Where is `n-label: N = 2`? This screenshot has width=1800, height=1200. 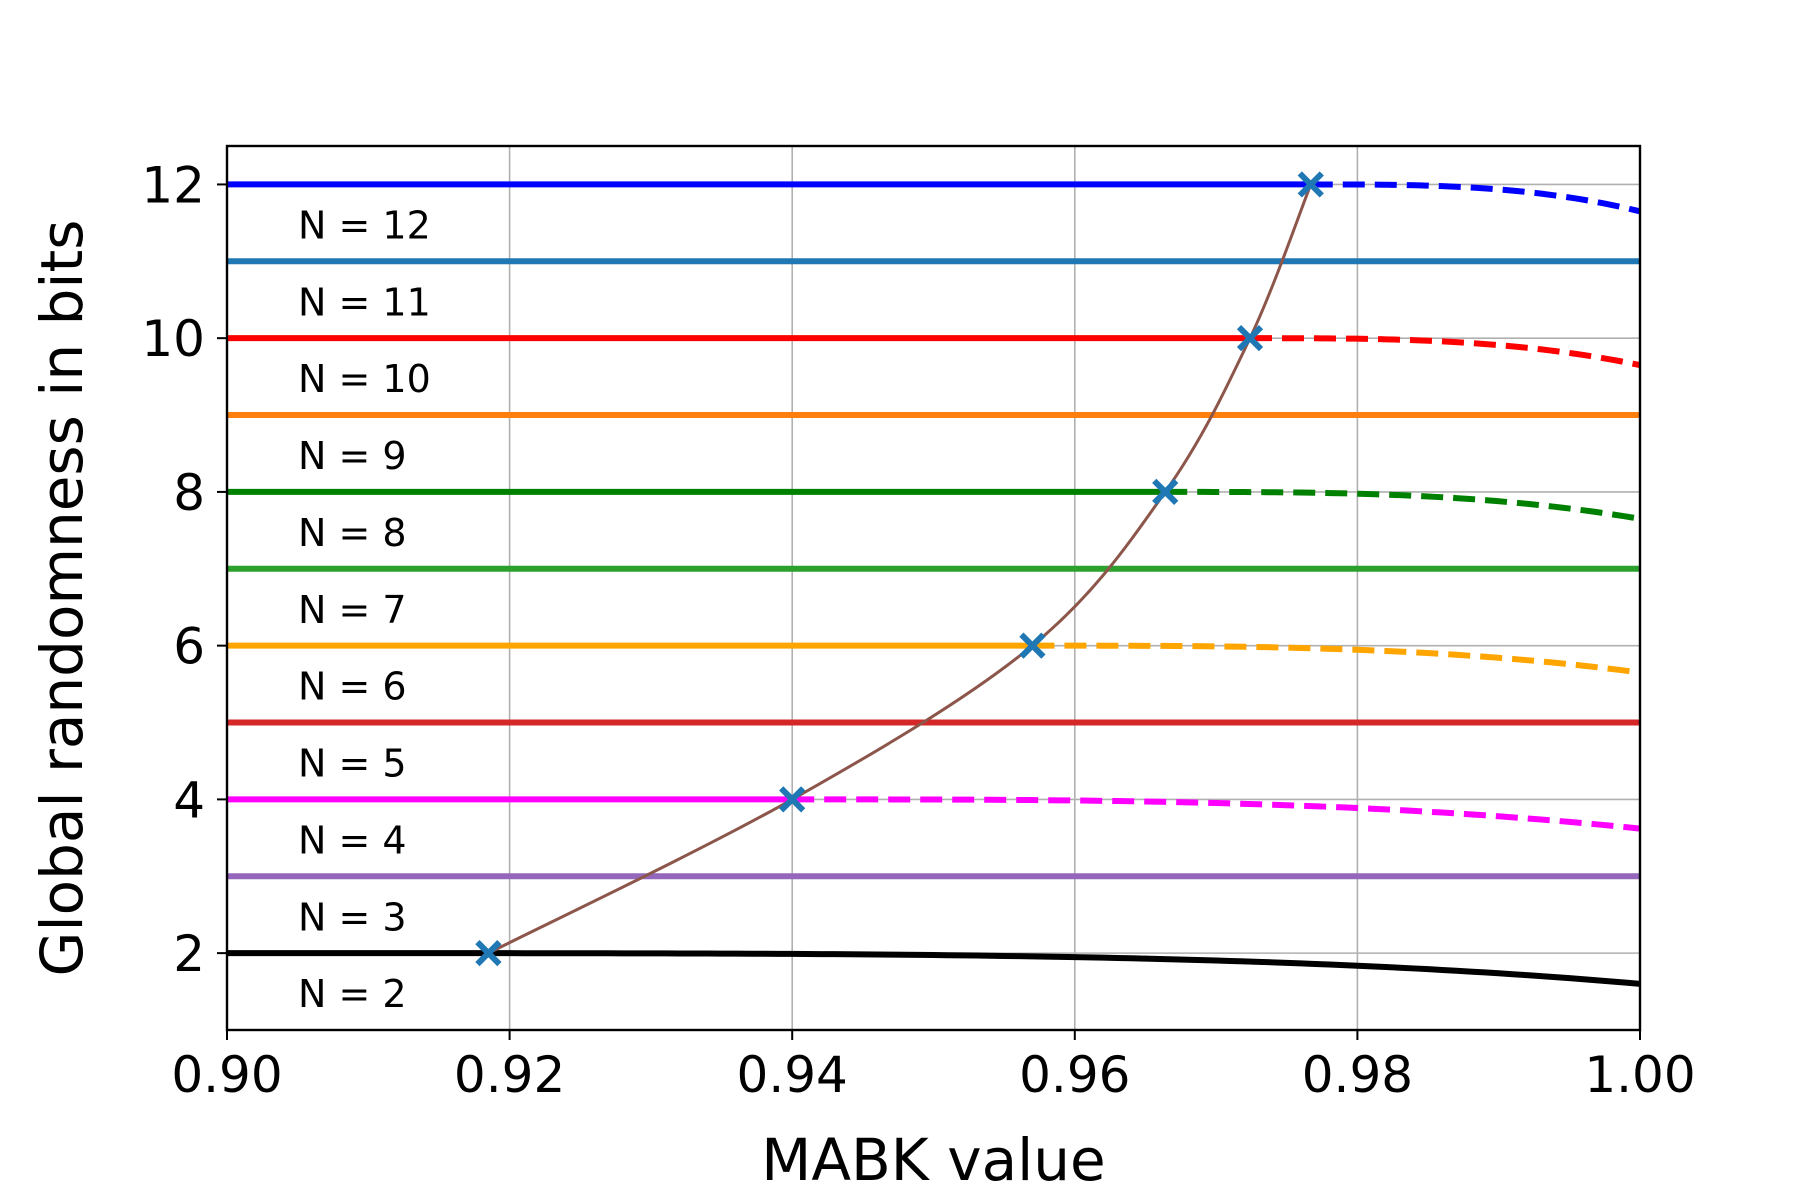
n-label: N = 2 is located at coordinates (352, 994).